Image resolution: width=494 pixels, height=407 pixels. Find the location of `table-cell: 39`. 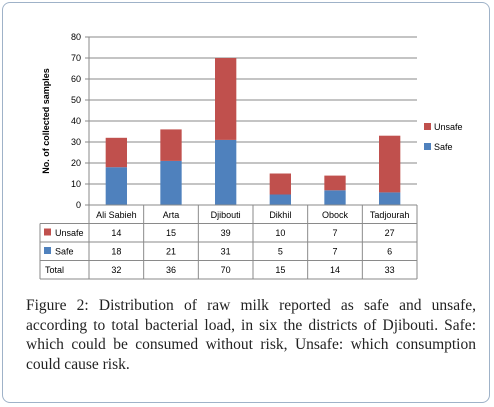

table-cell: 39 is located at coordinates (226, 233).